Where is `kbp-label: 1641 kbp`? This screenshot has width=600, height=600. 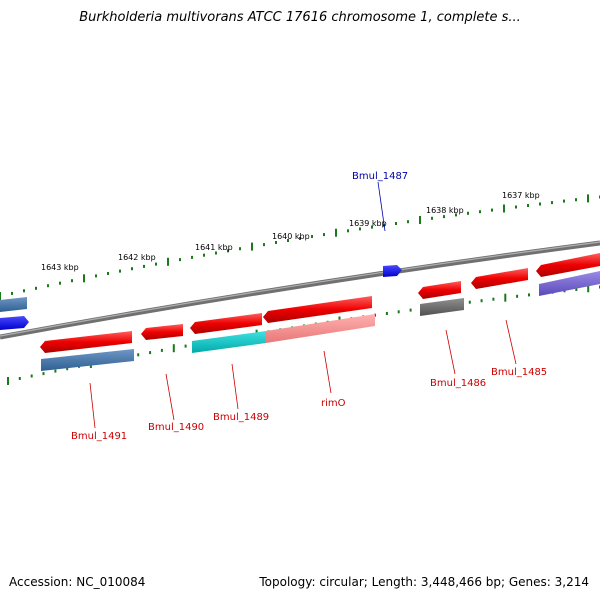 kbp-label: 1641 kbp is located at coordinates (214, 247).